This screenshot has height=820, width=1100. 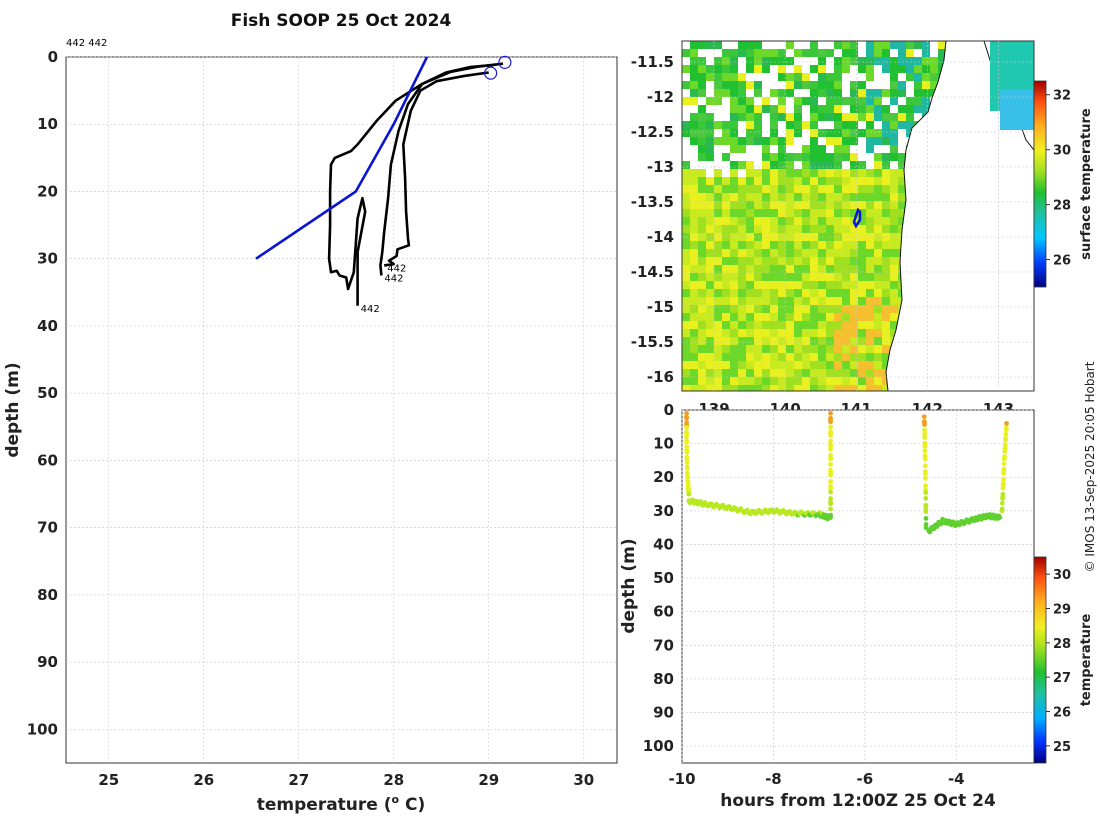 I want to click on map-y-tick-label: -12.5, so click(x=652, y=132).